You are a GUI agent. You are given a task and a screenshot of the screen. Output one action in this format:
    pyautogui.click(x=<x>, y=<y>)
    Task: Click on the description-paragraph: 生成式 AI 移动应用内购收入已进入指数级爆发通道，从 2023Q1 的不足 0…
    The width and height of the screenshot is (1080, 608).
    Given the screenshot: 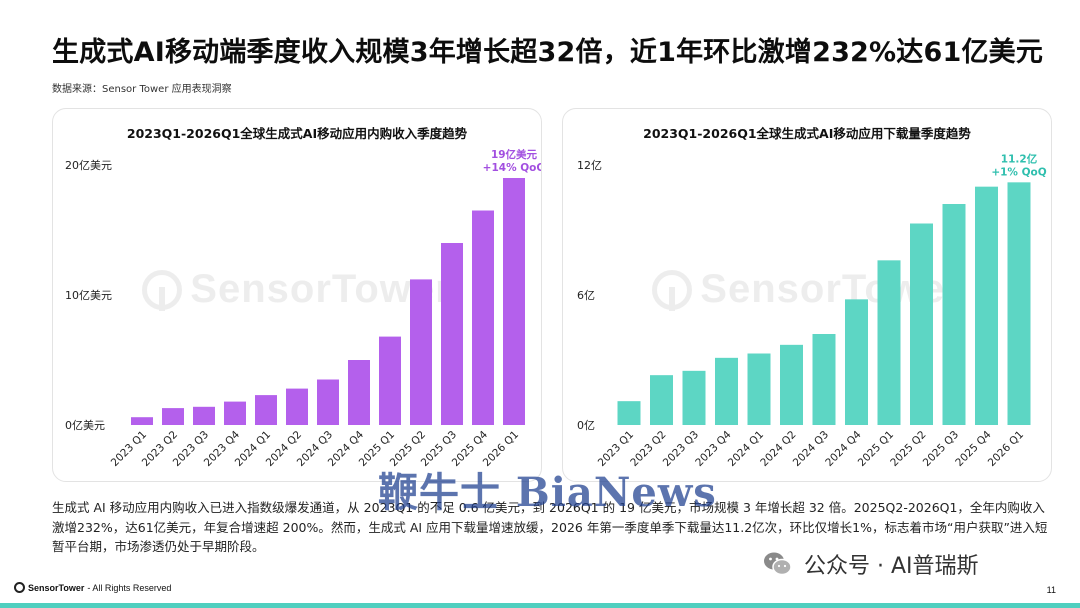 What is the action you would take?
    pyautogui.click(x=550, y=527)
    